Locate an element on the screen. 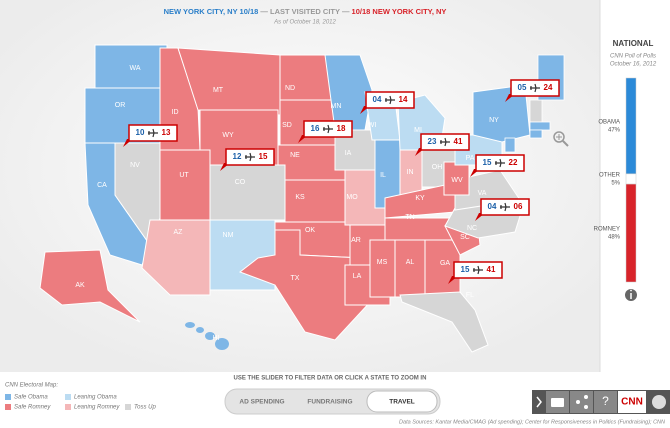 The image size is (670, 428). visit-callout: 12 15 is located at coordinates (247, 159).